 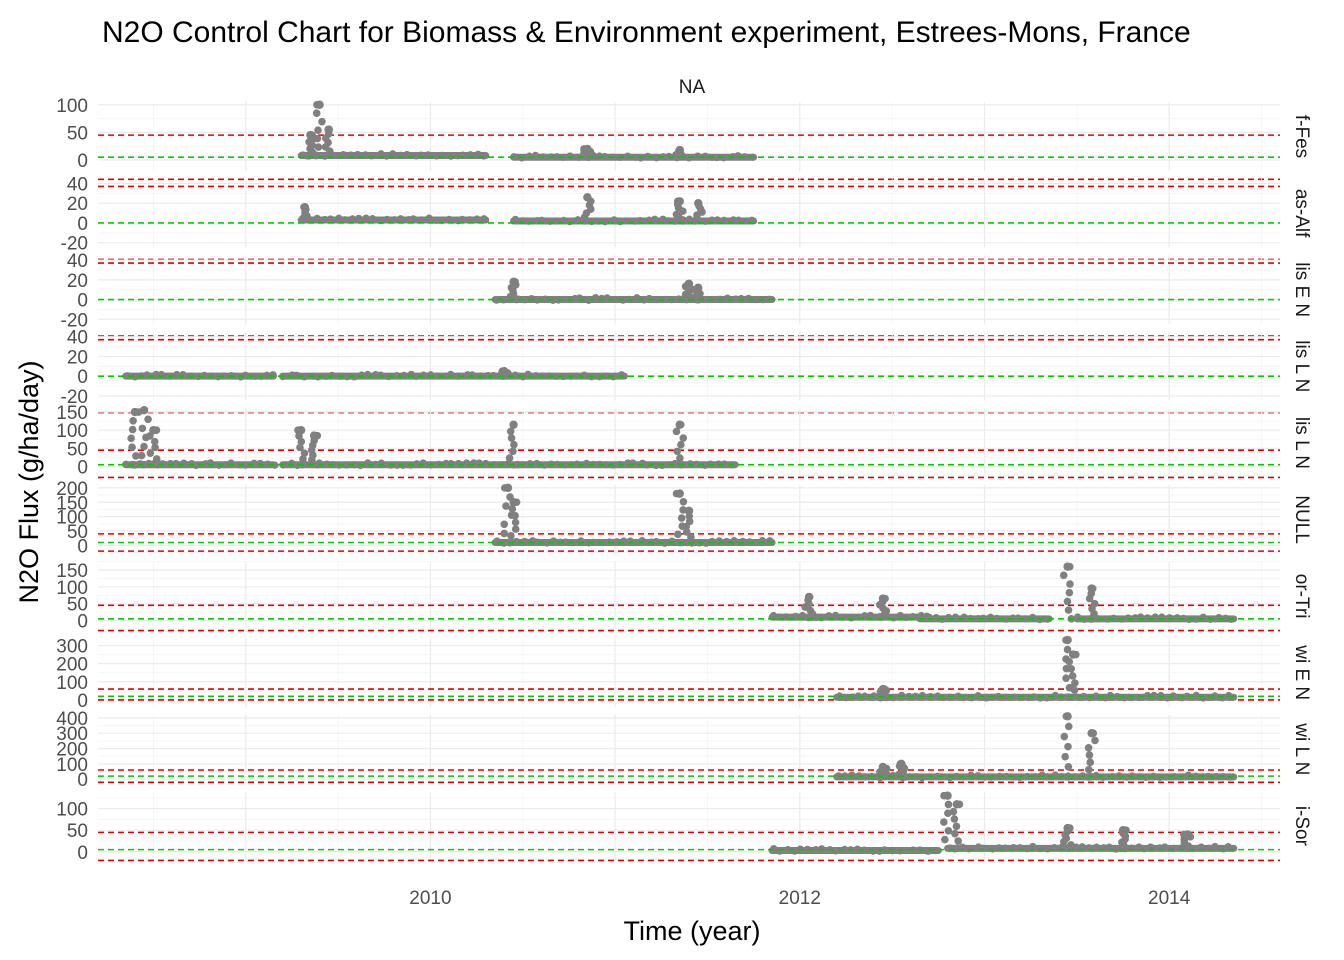 I want to click on facet-label-wrapper: NULL, so click(x=1301, y=519).